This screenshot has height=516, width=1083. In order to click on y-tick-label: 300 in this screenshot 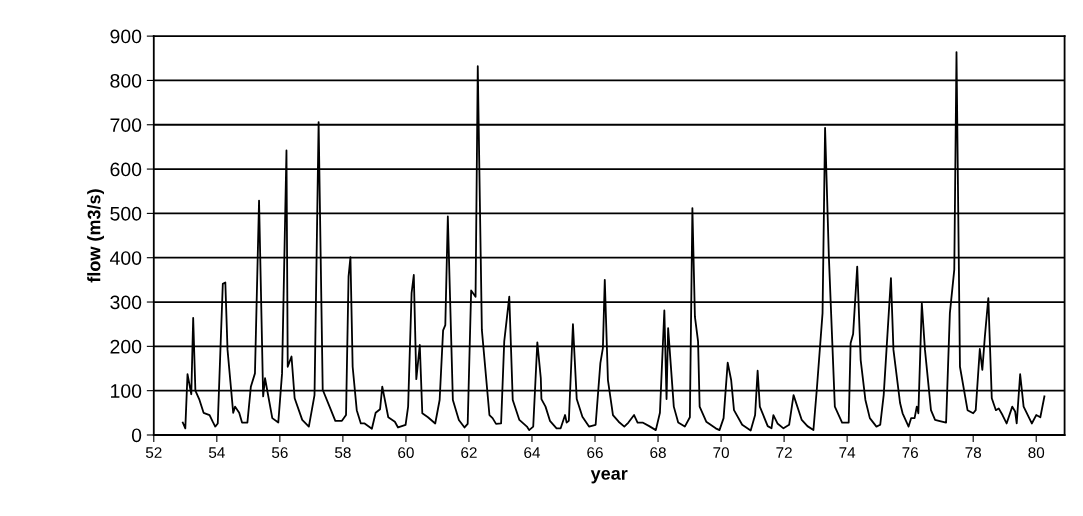, I will do `click(126, 302)`.